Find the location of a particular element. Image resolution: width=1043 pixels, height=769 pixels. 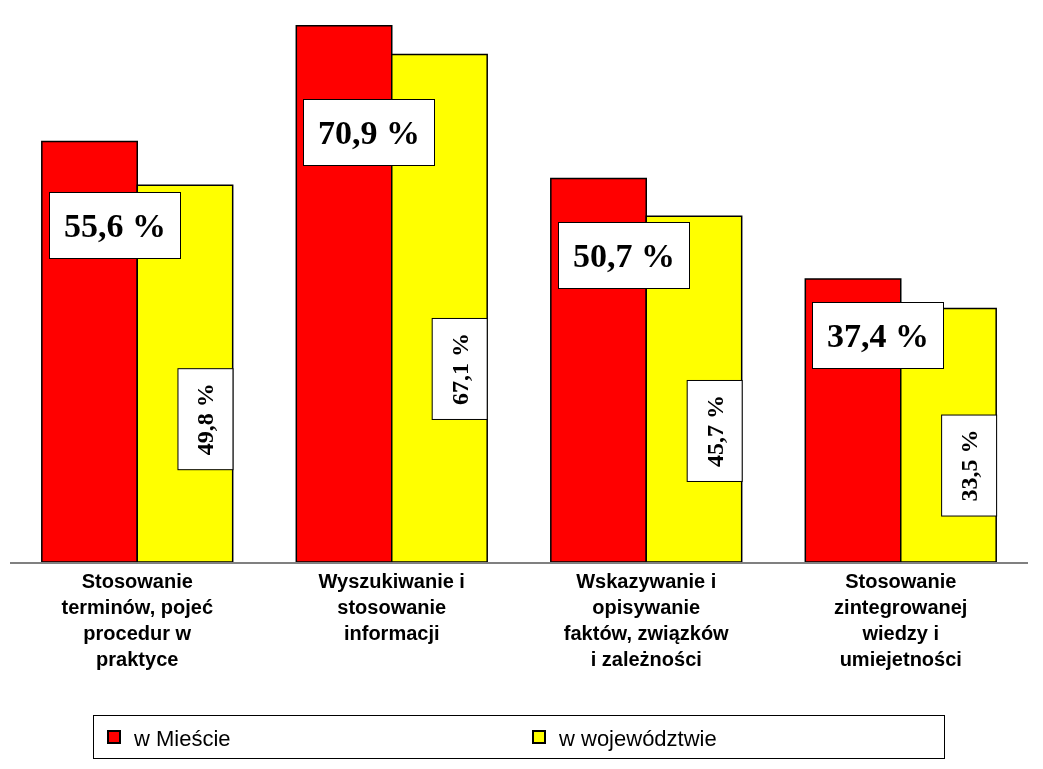

data-label: 33,5 % is located at coordinates (969, 465).